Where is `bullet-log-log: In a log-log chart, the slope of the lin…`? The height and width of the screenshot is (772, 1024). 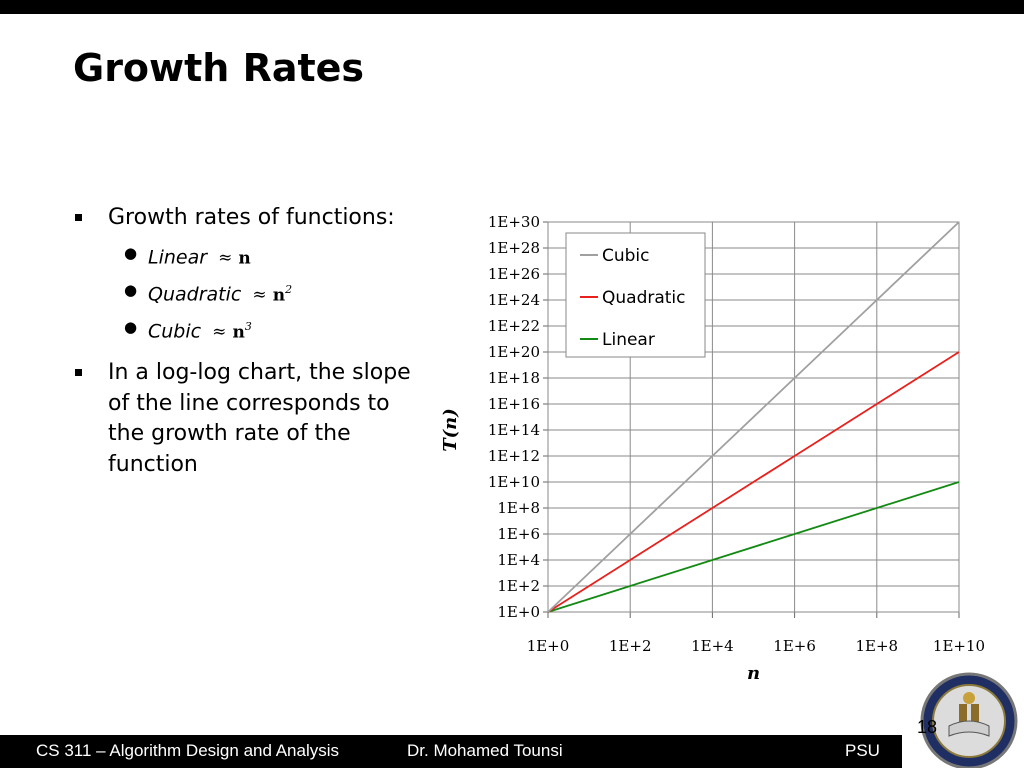
bullet-log-log: In a log-log chart, the slope of the lin… is located at coordinates (245, 419).